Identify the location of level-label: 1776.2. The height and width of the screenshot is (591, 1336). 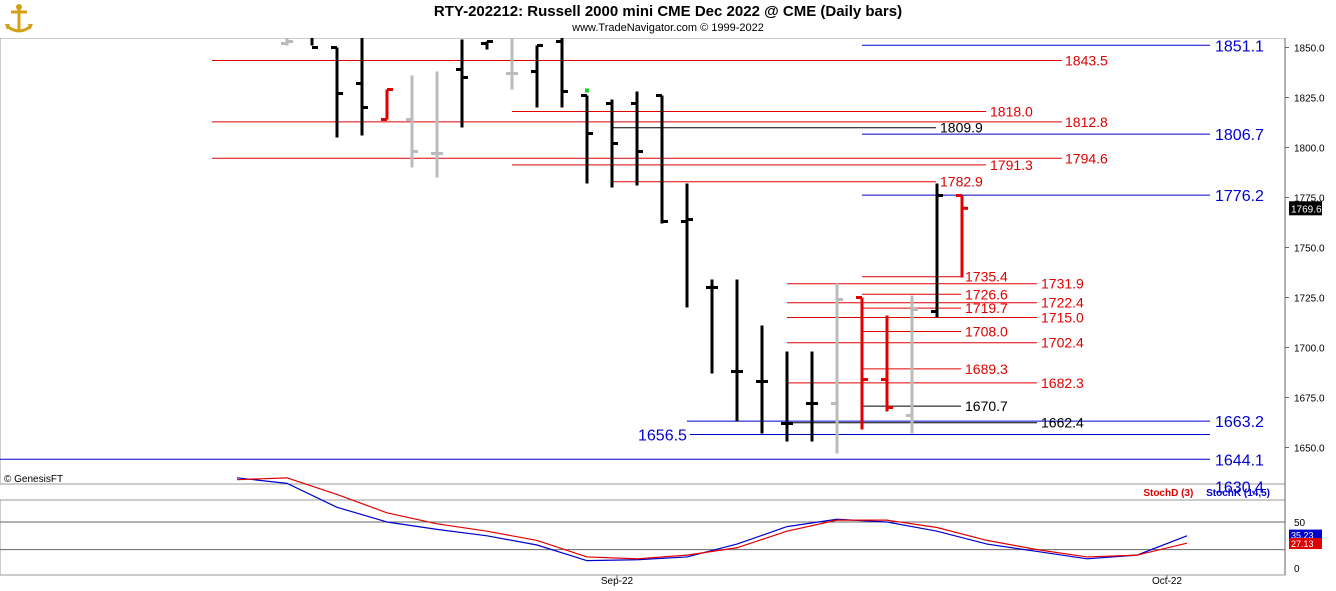
(1239, 196).